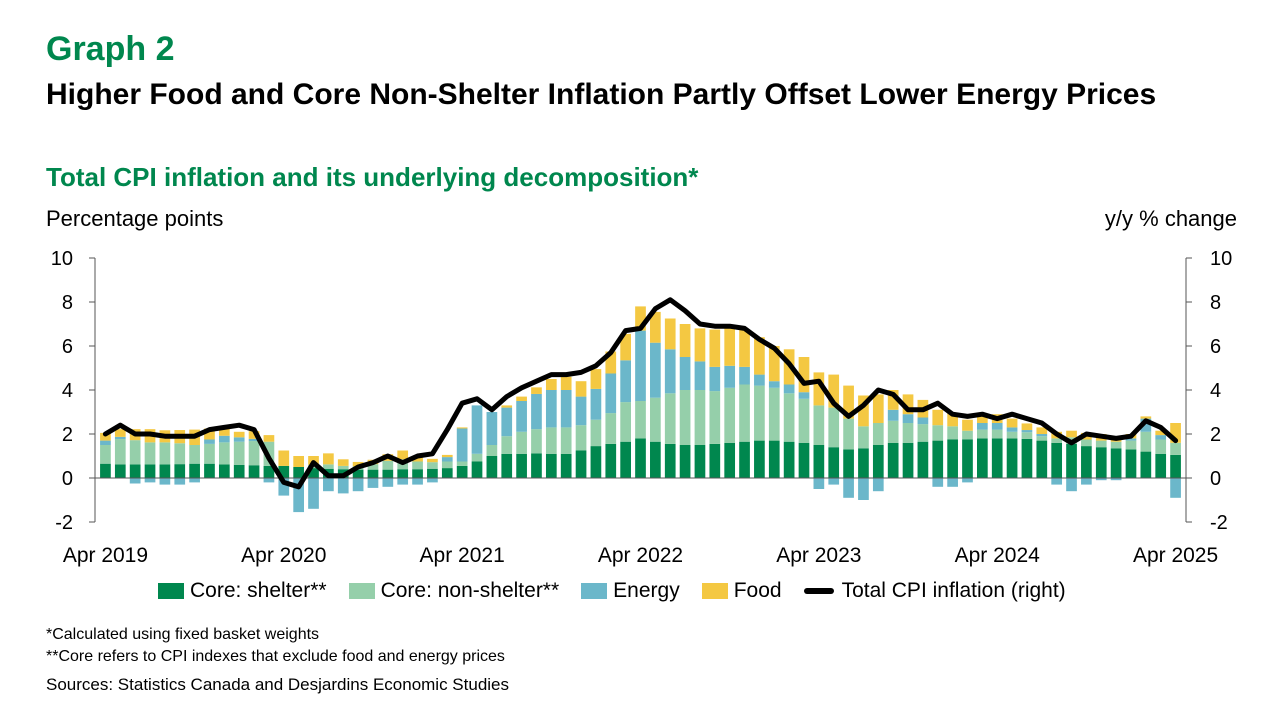 The height and width of the screenshot is (720, 1280). I want to click on right-tick-label: 0, so click(1215, 479).